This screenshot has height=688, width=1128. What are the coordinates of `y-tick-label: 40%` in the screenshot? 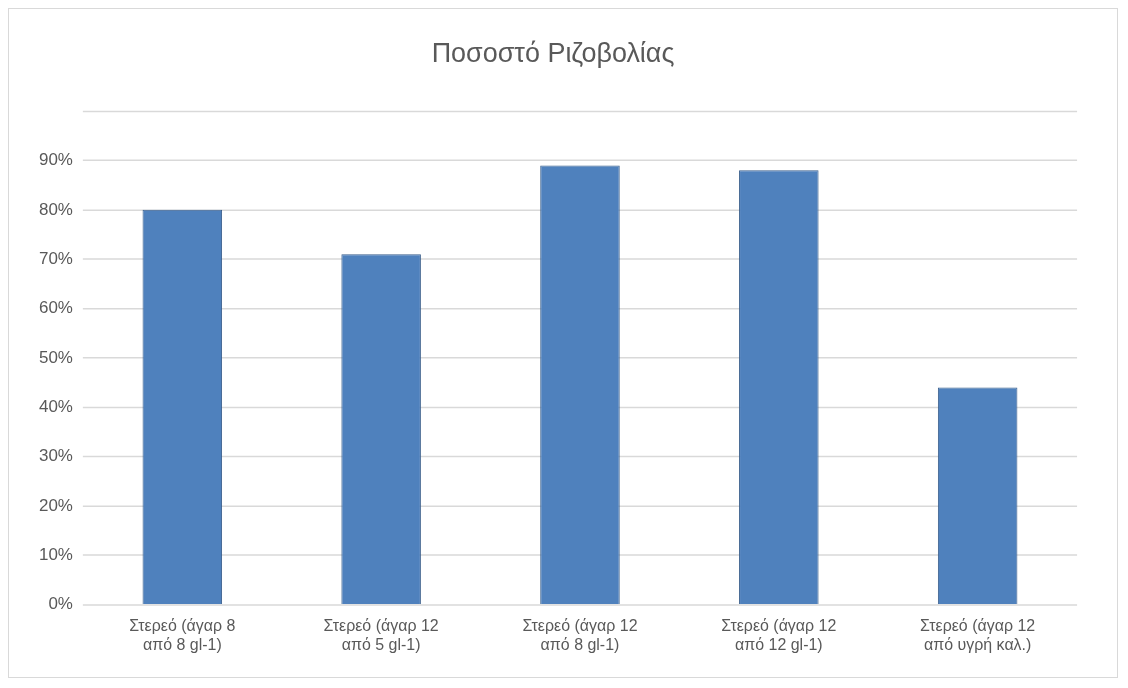 It's located at (55, 406).